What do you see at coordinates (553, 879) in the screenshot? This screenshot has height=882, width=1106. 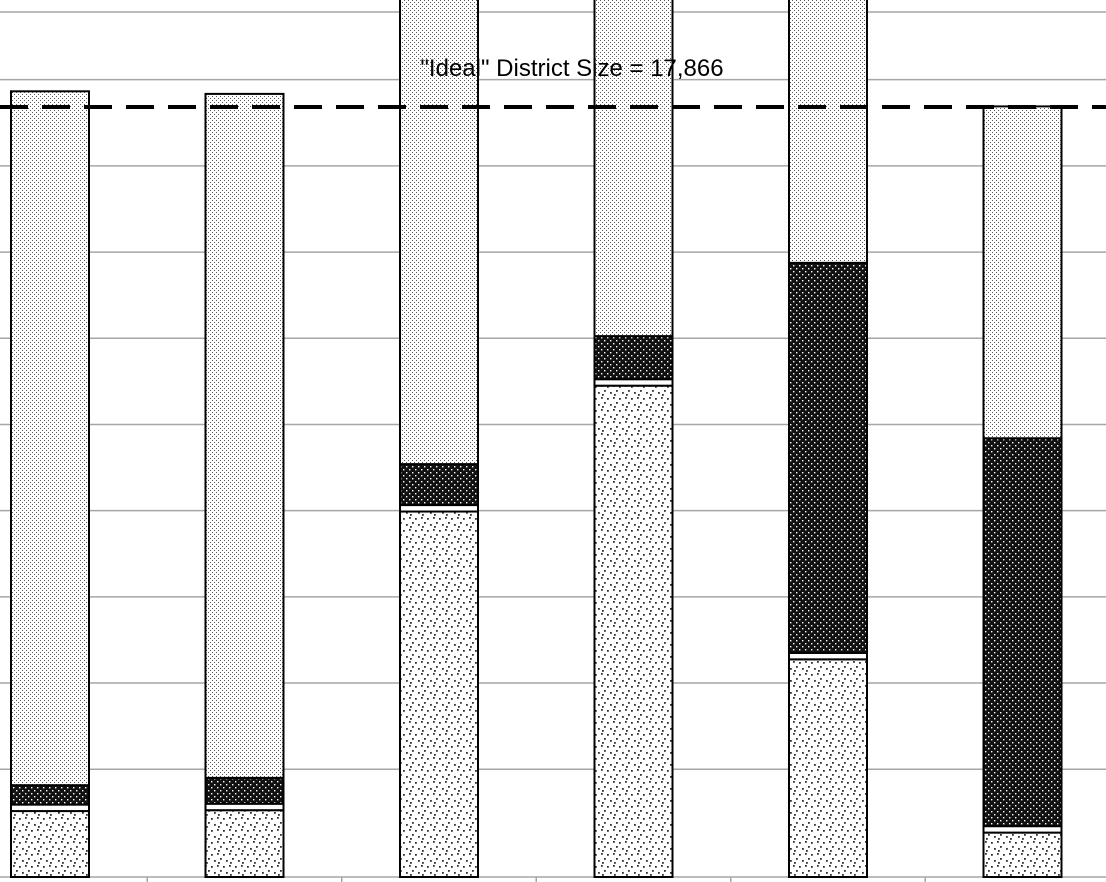 I see `x-axis` at bounding box center [553, 879].